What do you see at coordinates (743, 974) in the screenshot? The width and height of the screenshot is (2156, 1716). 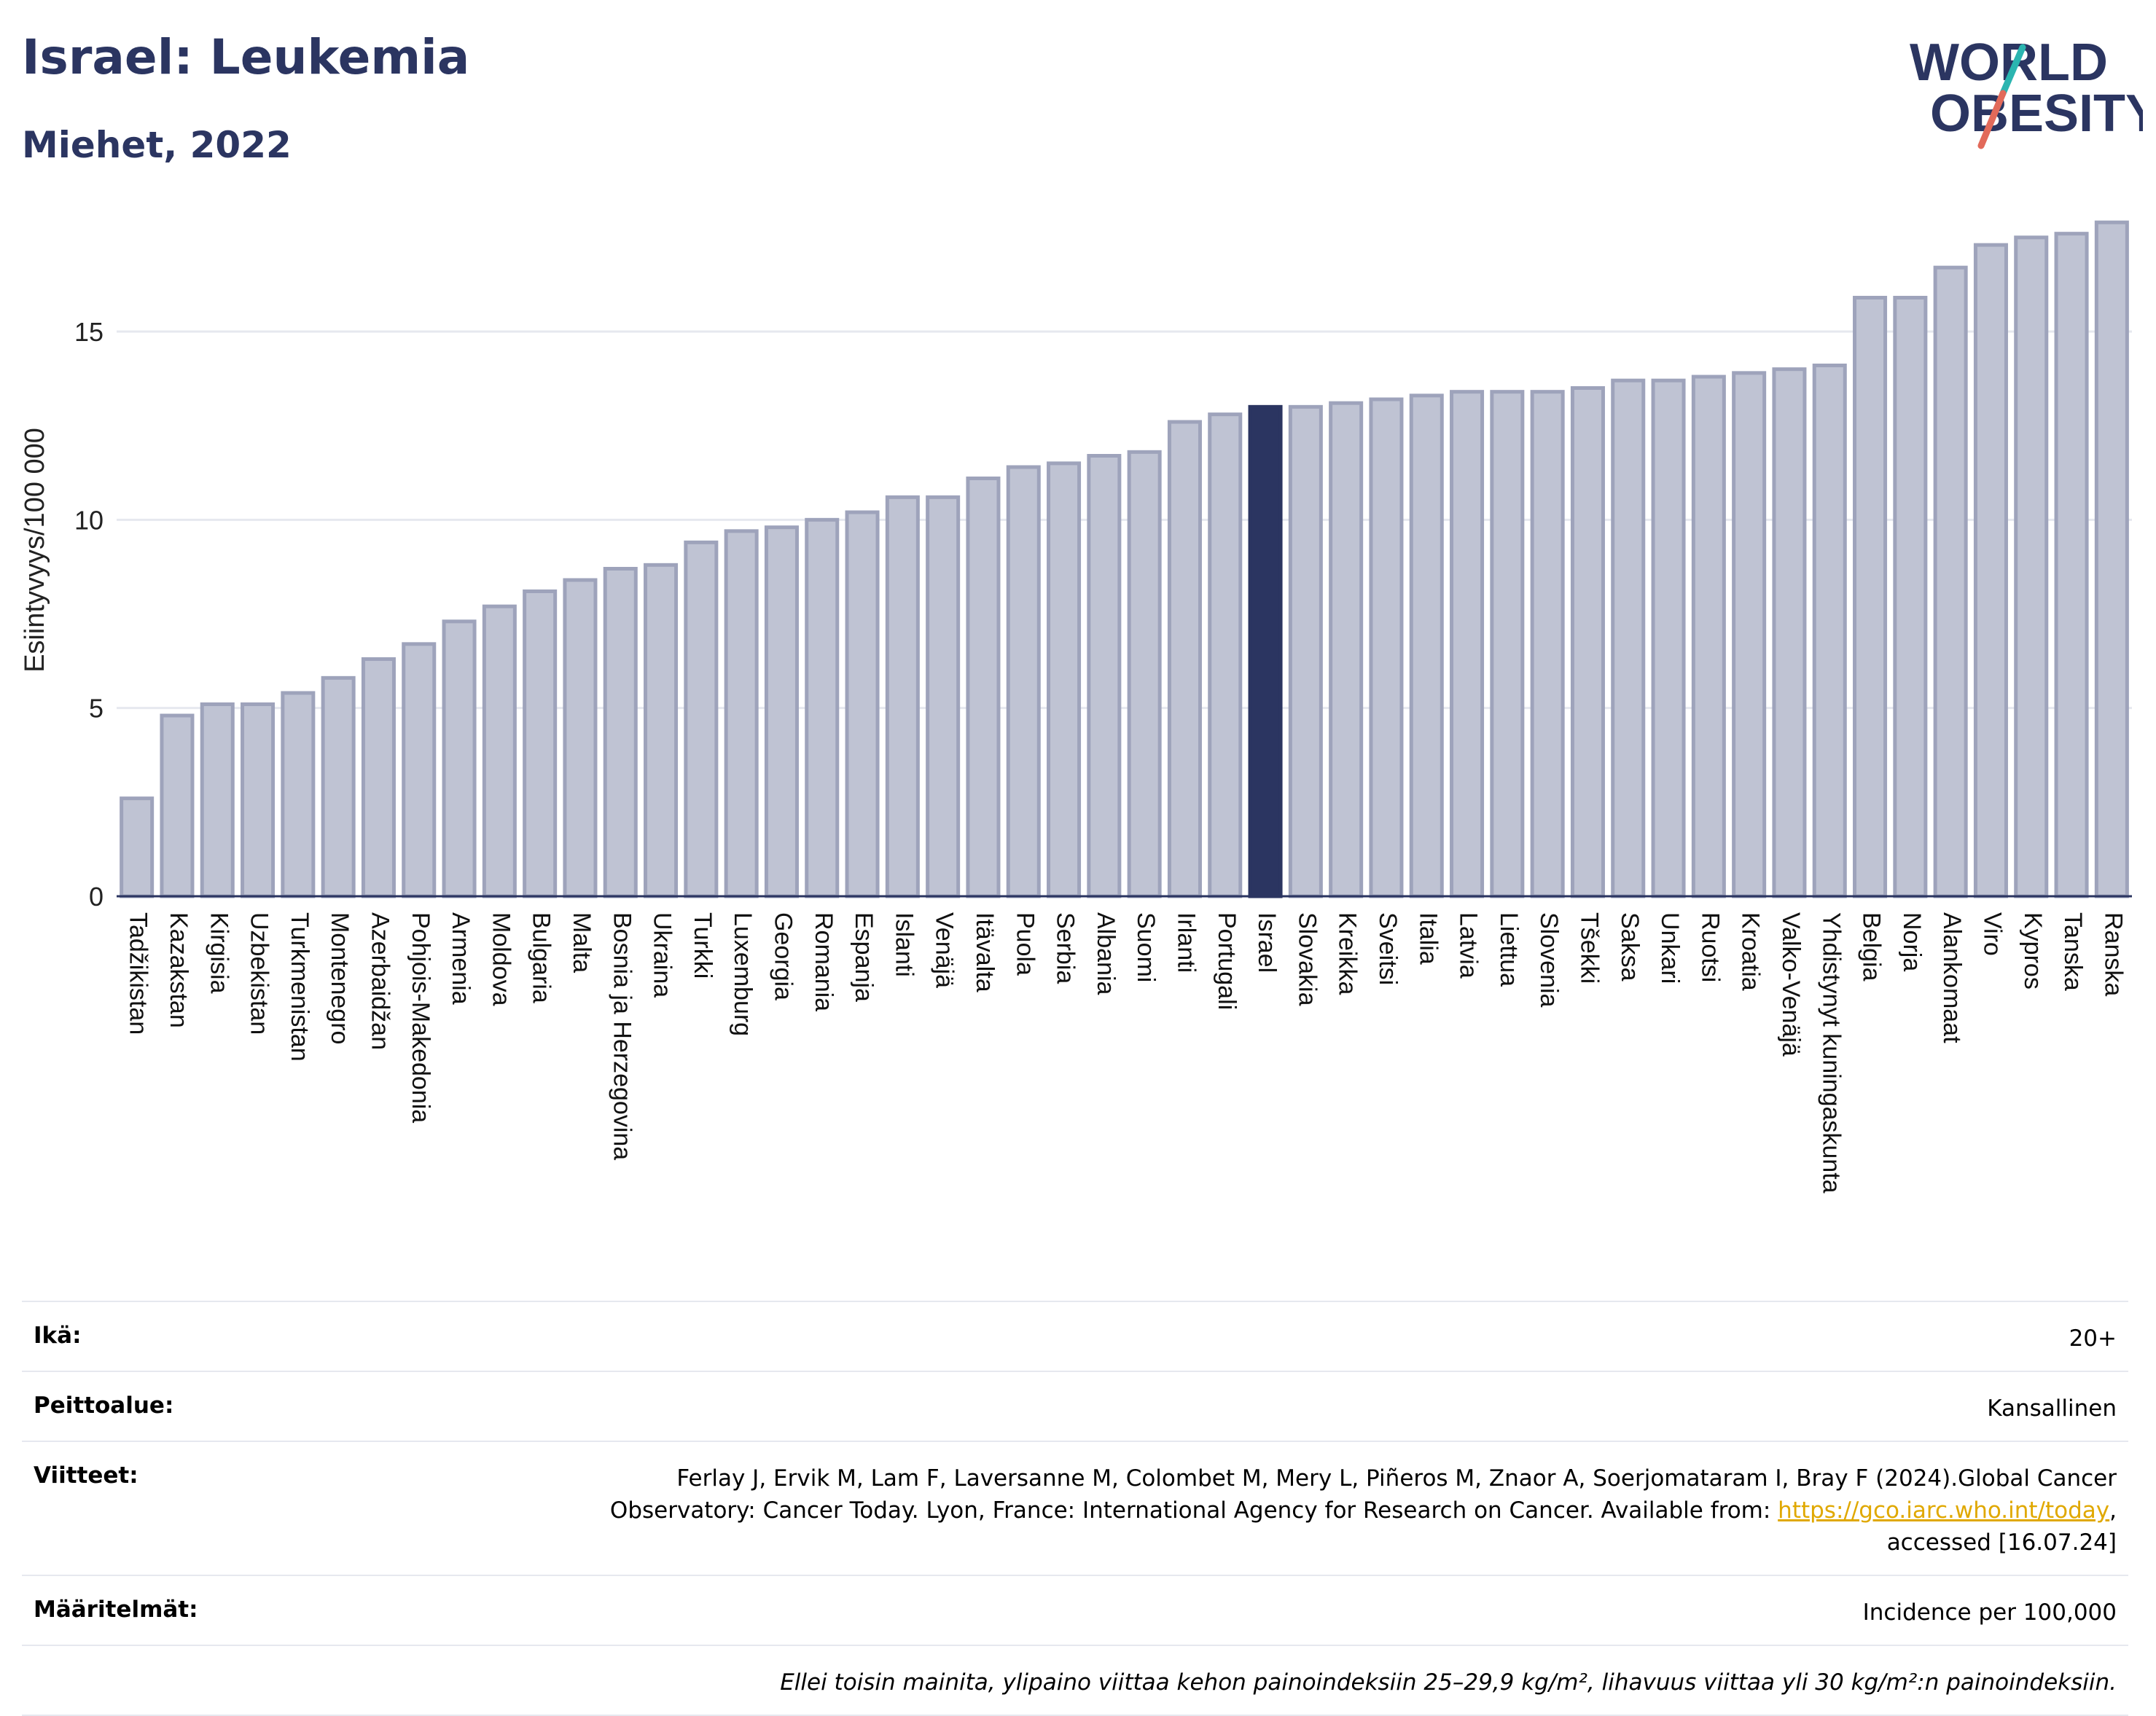 I see `x-tick-label: Luxemburg` at bounding box center [743, 974].